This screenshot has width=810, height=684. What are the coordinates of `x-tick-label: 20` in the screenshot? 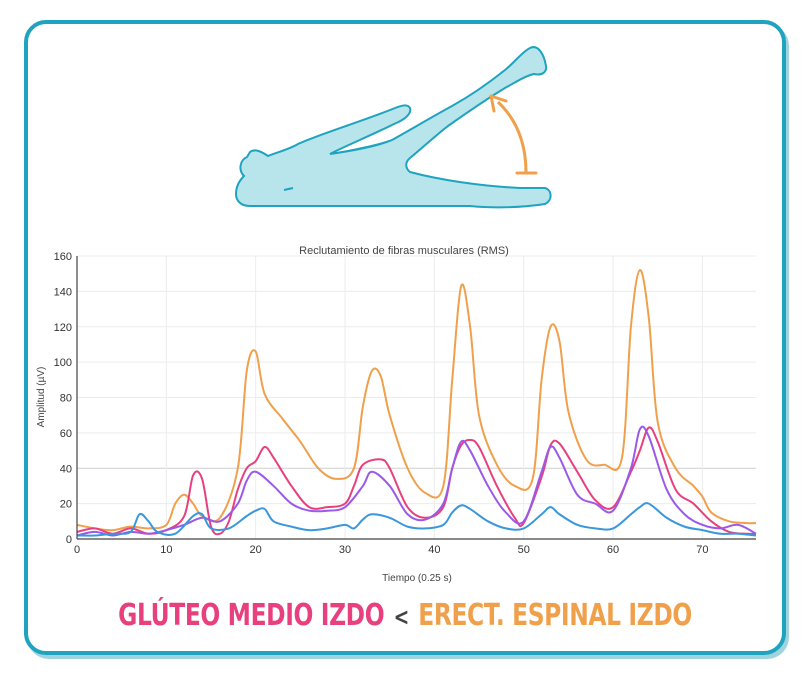 It's located at (256, 550).